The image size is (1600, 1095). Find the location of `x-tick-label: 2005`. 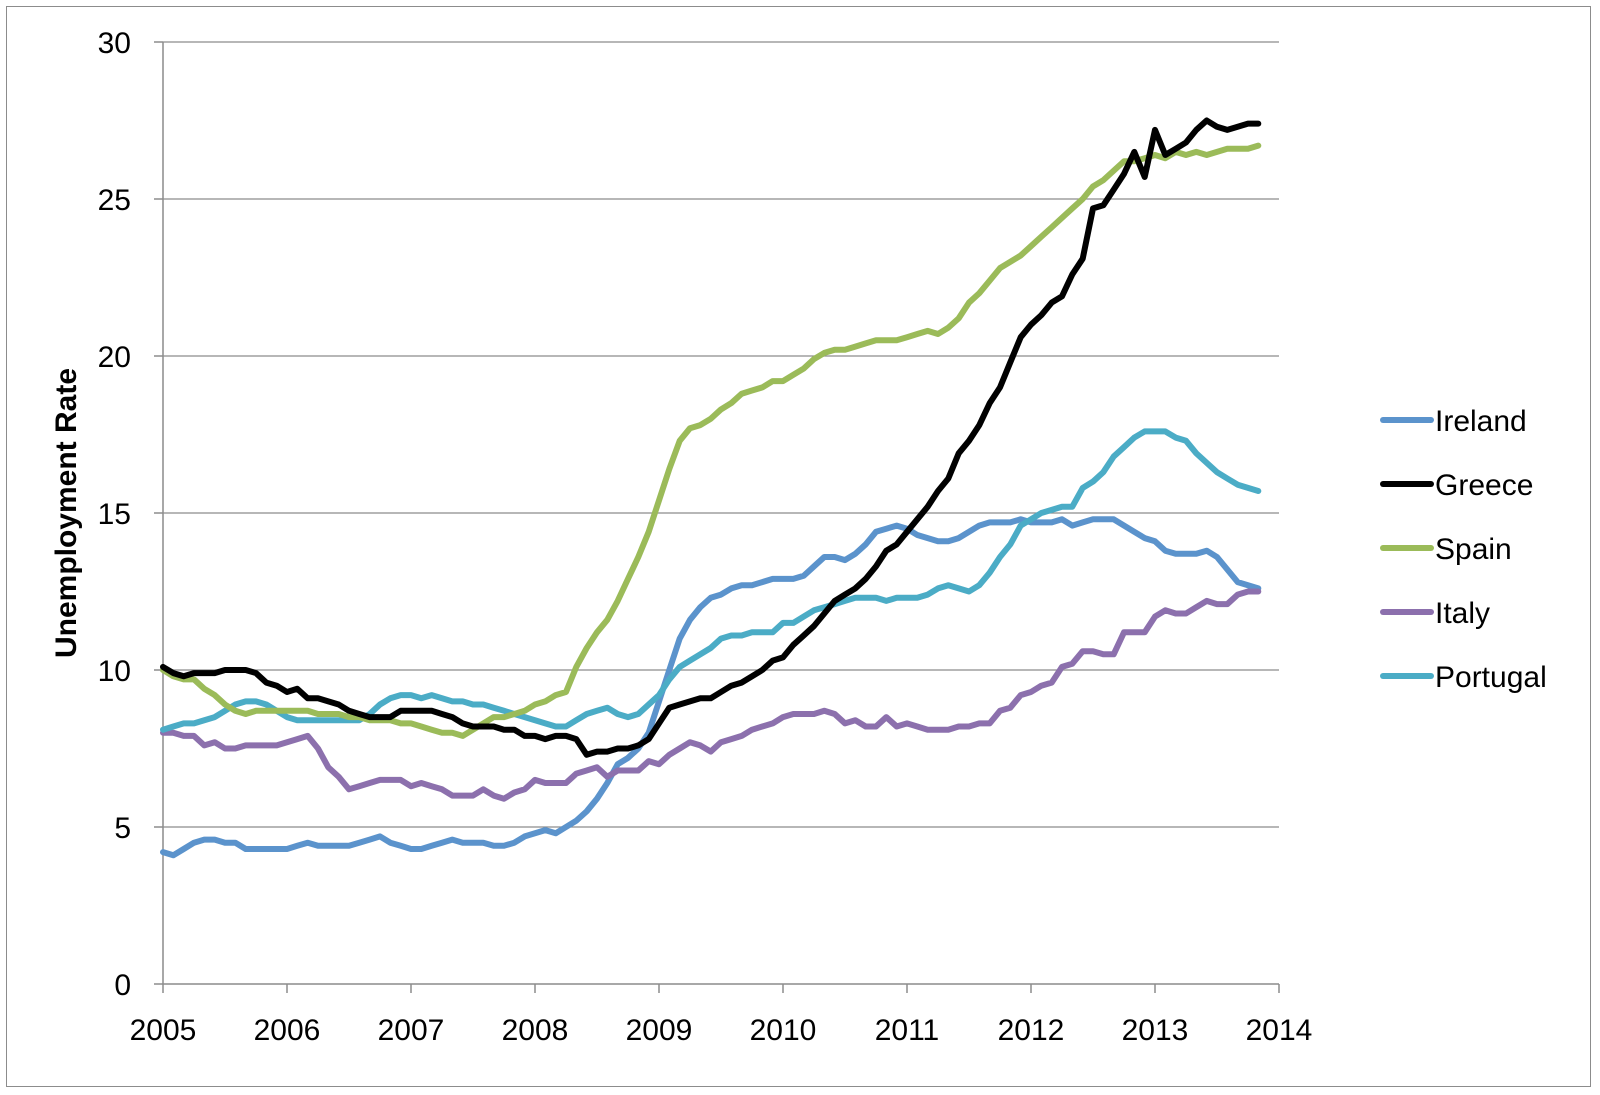

x-tick-label: 2005 is located at coordinates (163, 1030).